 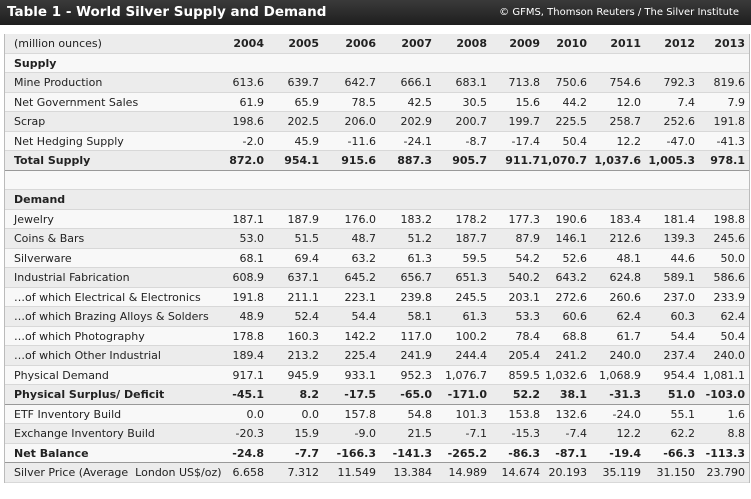 I want to click on cell-value: 911.7, so click(x=522, y=160).